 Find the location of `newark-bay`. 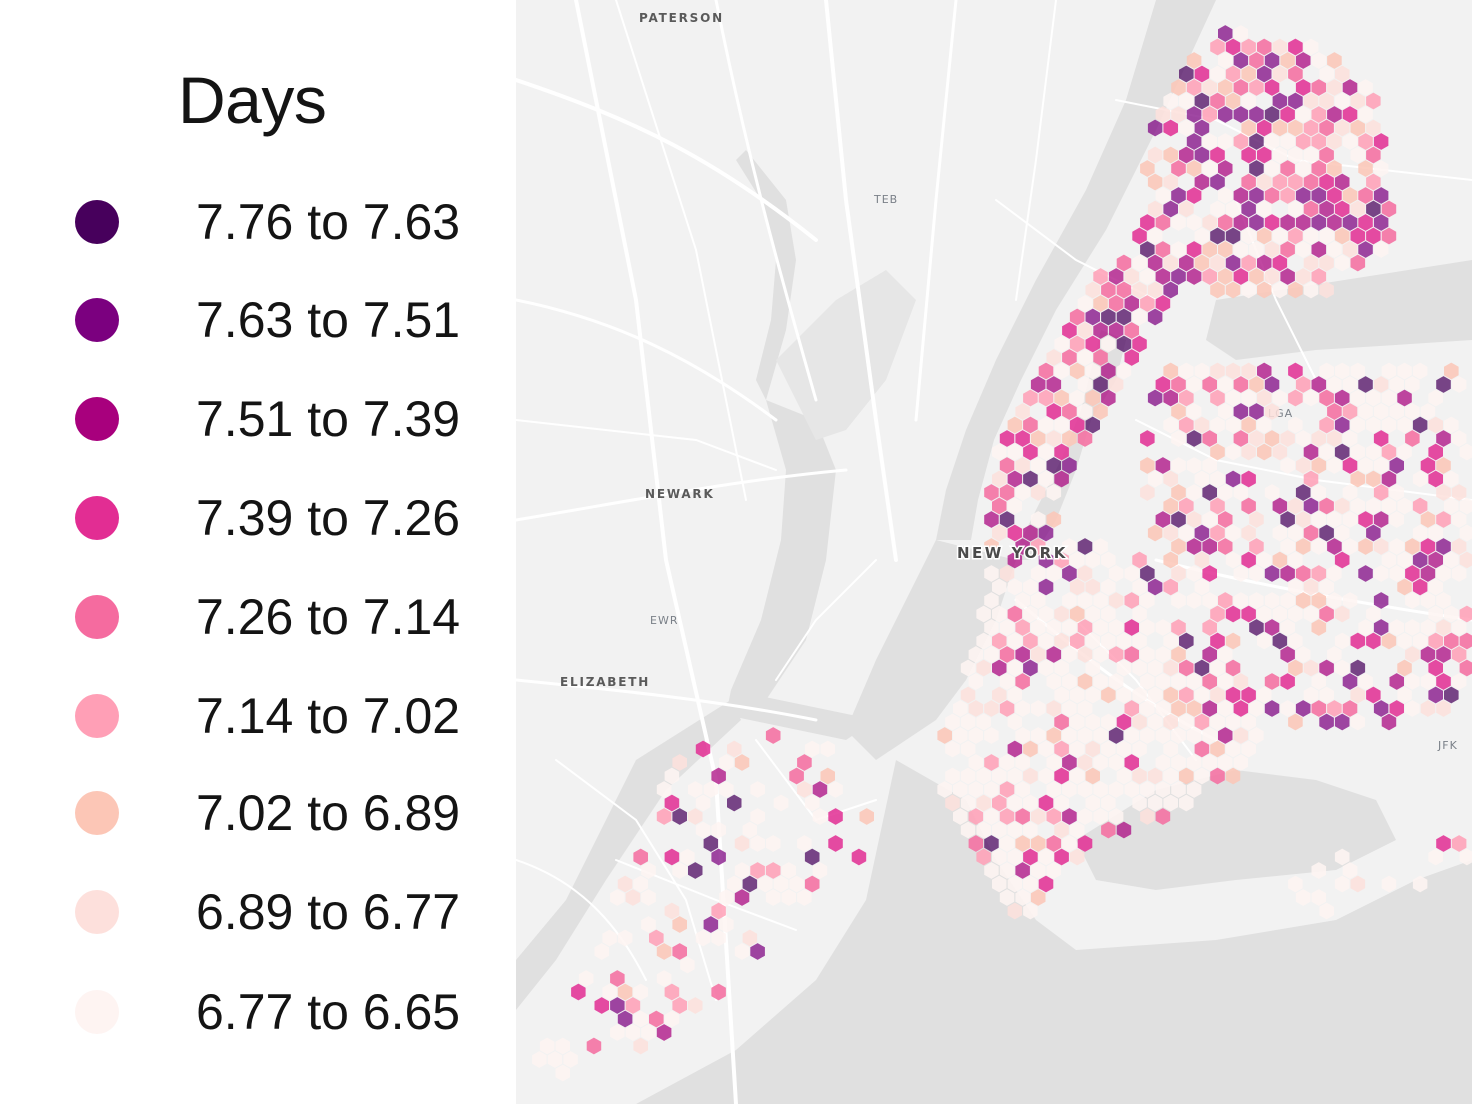

newark-bay is located at coordinates (783, 550).